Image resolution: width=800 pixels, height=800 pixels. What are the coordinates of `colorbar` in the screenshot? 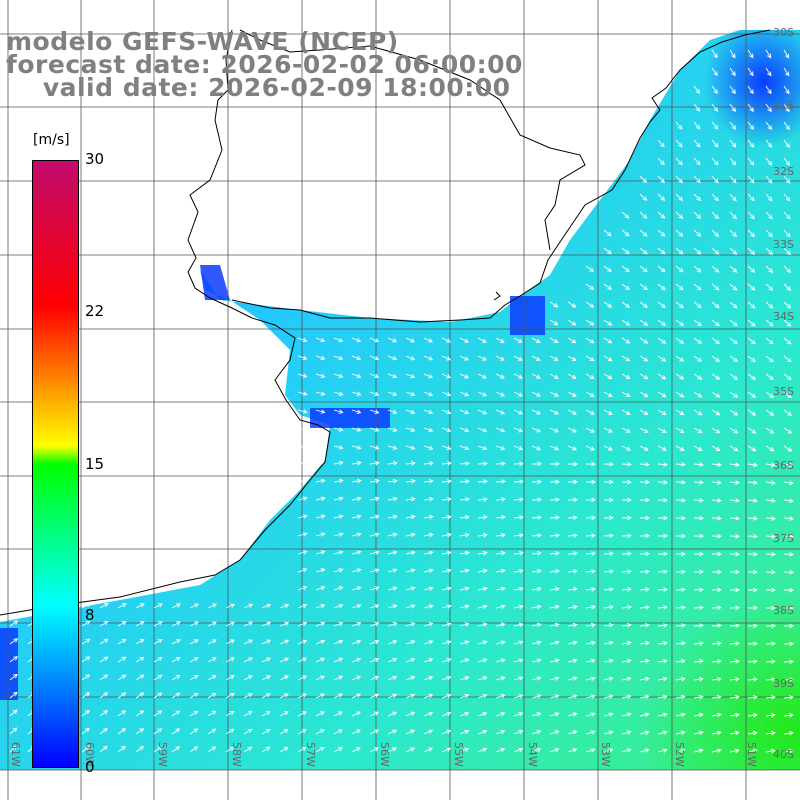 It's located at (55, 464).